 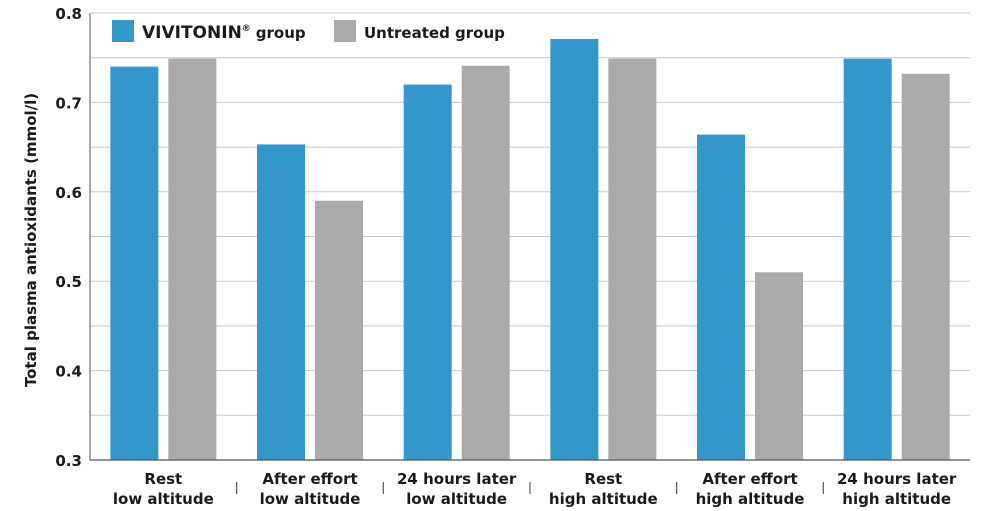 What do you see at coordinates (68, 237) in the screenshot?
I see `y-tick-labels: 0.3 0.4 0.5 0.6 0.7 0.8` at bounding box center [68, 237].